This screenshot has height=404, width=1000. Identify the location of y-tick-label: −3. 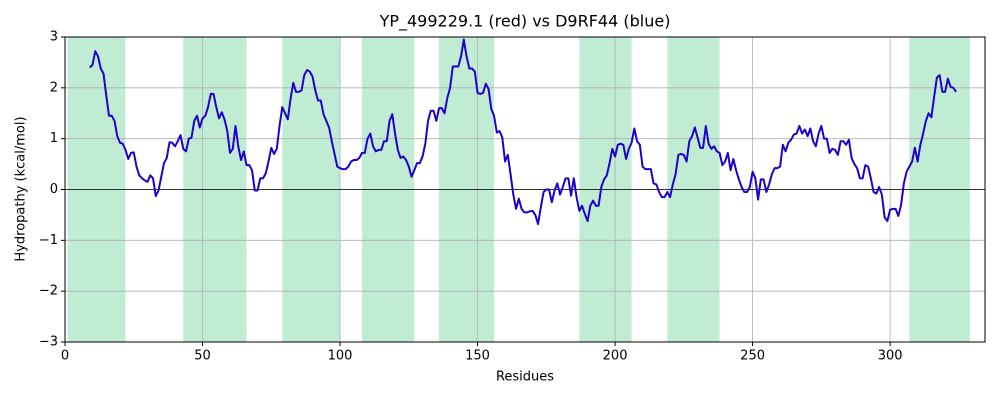
(48, 342).